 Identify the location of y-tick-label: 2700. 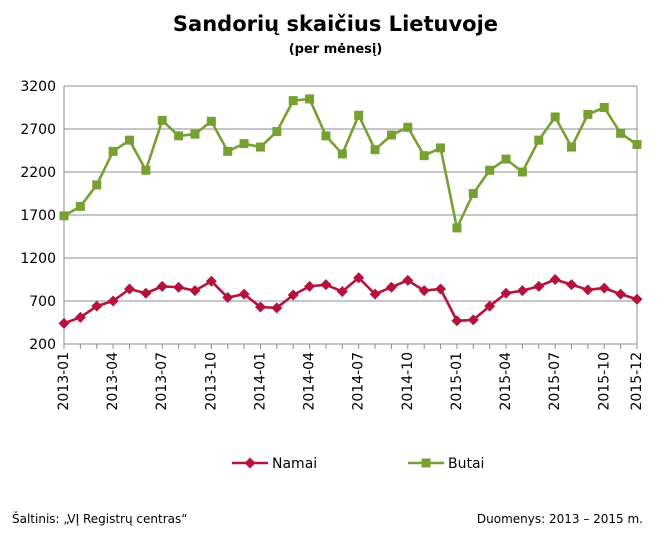
(38, 130).